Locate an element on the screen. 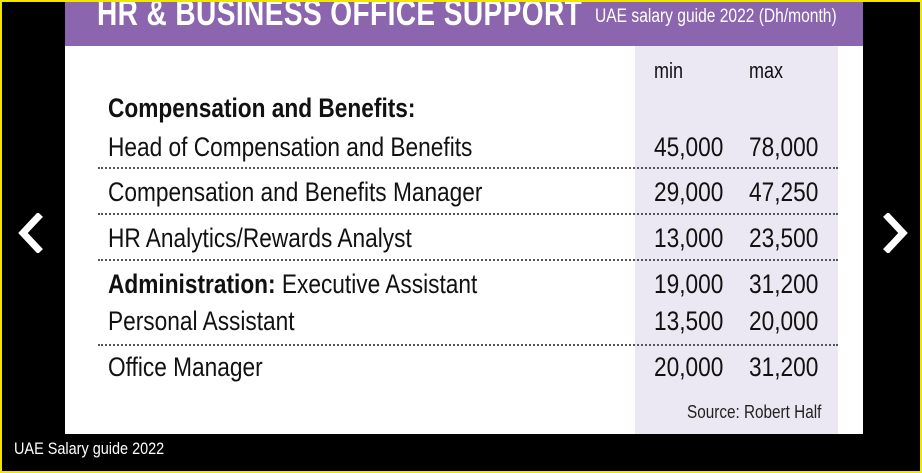 The height and width of the screenshot is (473, 922). section-title-administration: Administration: is located at coordinates (192, 284).